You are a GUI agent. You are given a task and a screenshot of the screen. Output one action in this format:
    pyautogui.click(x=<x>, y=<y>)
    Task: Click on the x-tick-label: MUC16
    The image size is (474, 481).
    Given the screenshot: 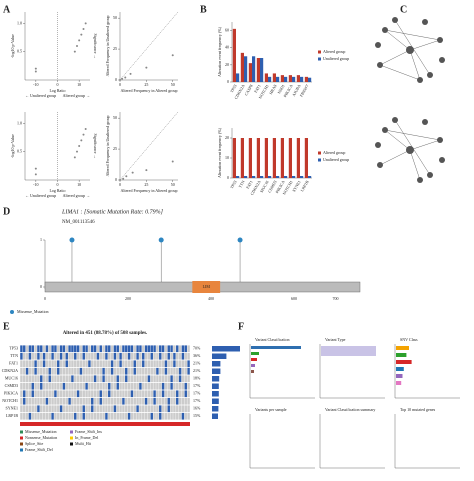 What is the action you would take?
    pyautogui.click(x=264, y=186)
    